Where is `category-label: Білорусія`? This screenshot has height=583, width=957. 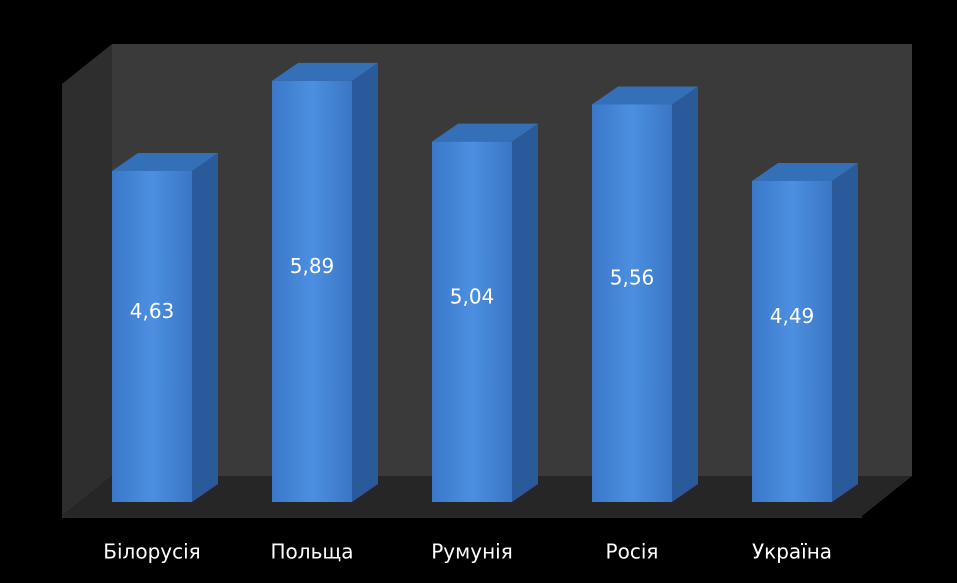
category-label: Білорусія is located at coordinates (151, 552).